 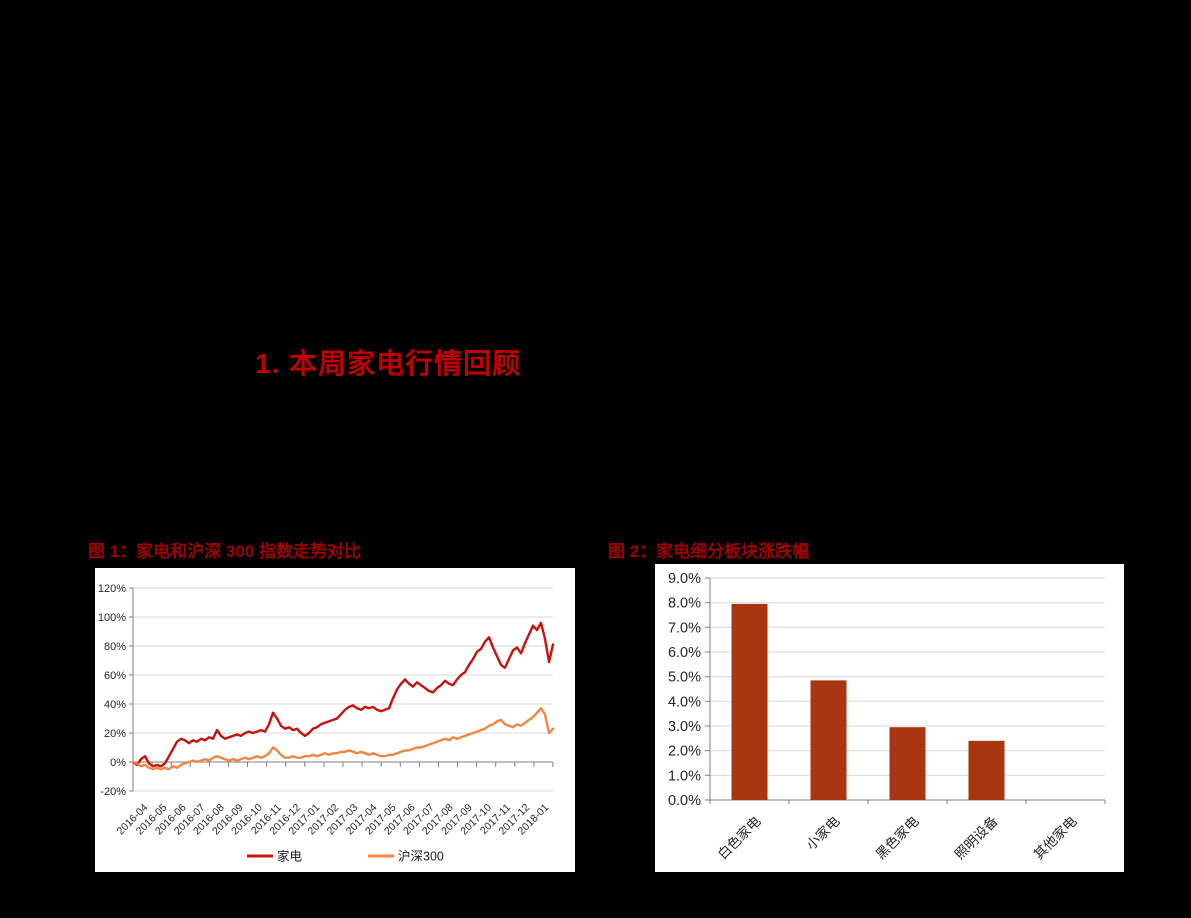 What do you see at coordinates (421, 857) in the screenshot?
I see `legend-label: 沪深300` at bounding box center [421, 857].